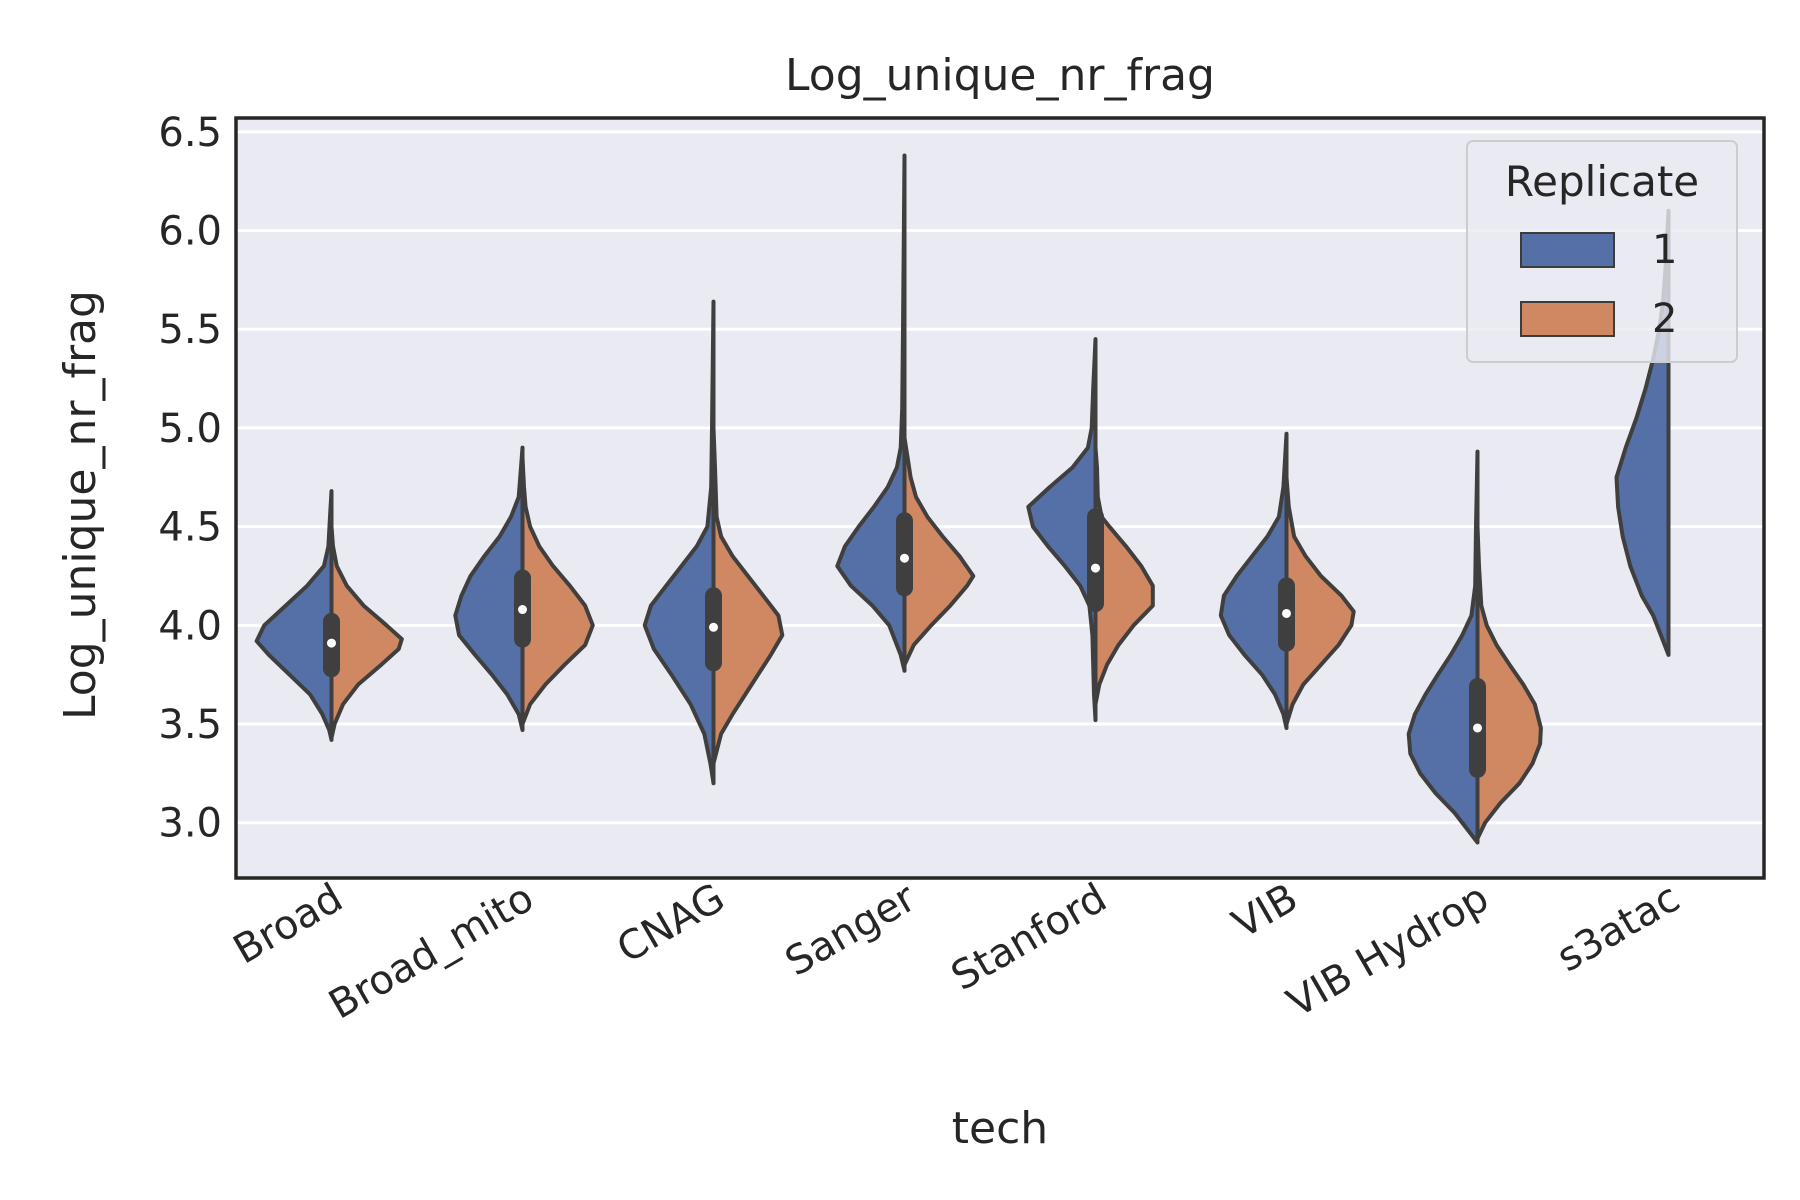 The width and height of the screenshot is (1800, 1200). What do you see at coordinates (190, 133) in the screenshot?
I see `y-tick-label: 6.5` at bounding box center [190, 133].